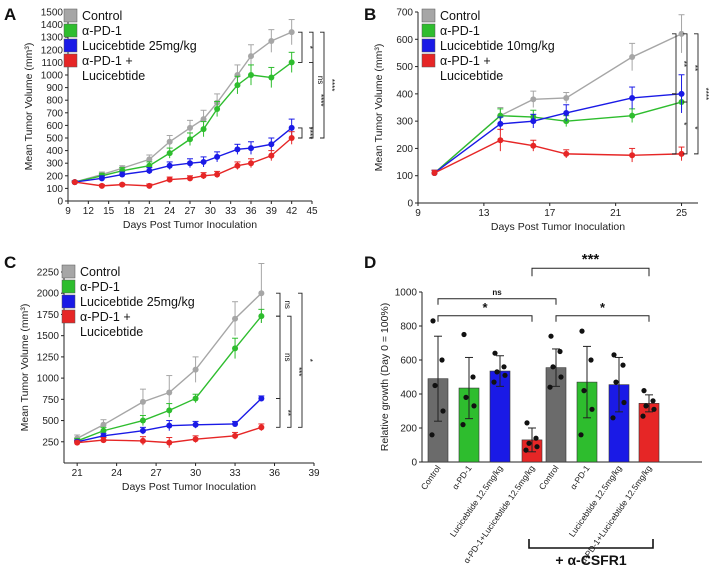 The height and width of the screenshot is (576, 720). What do you see at coordinates (54, 176) in the screenshot?
I see `panel-a-y-tick-label: 200` at bounding box center [54, 176].